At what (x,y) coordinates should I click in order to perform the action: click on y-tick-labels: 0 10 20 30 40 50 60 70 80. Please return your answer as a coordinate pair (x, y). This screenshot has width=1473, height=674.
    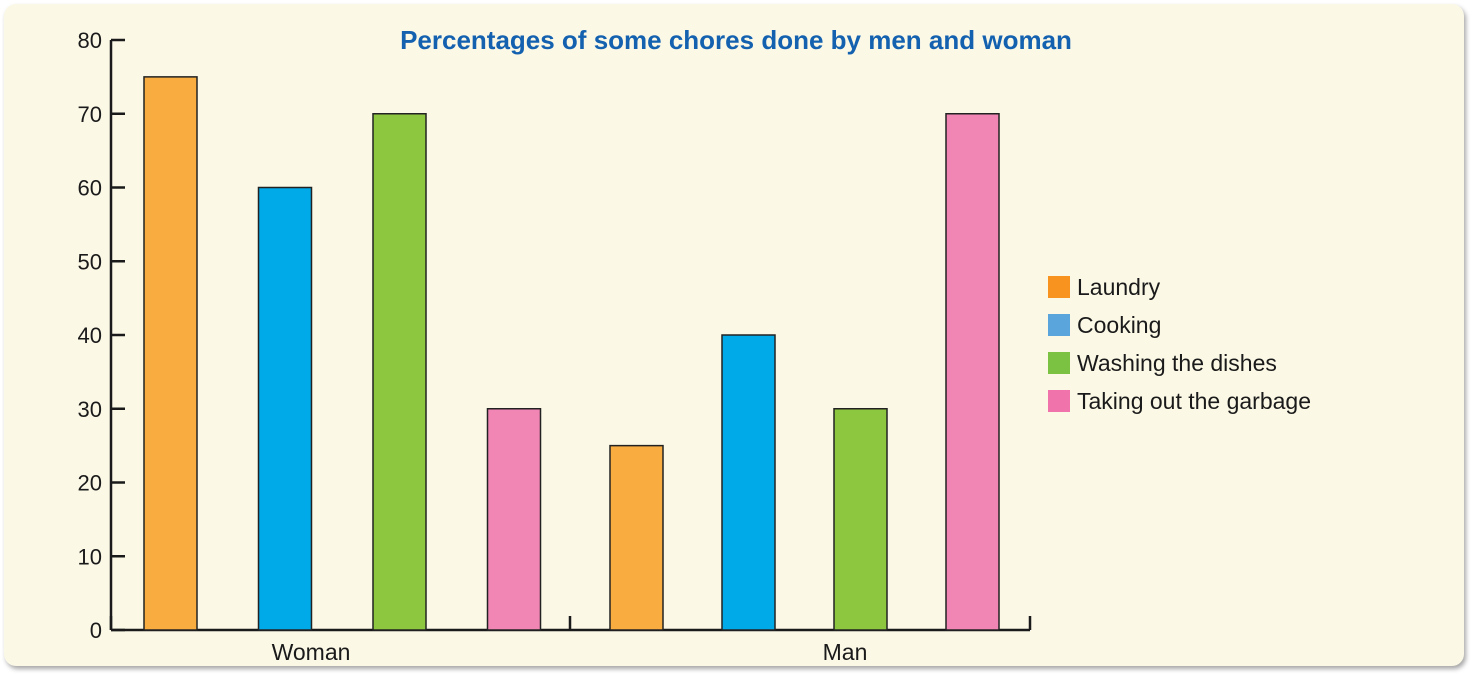
    Looking at the image, I should click on (90, 335).